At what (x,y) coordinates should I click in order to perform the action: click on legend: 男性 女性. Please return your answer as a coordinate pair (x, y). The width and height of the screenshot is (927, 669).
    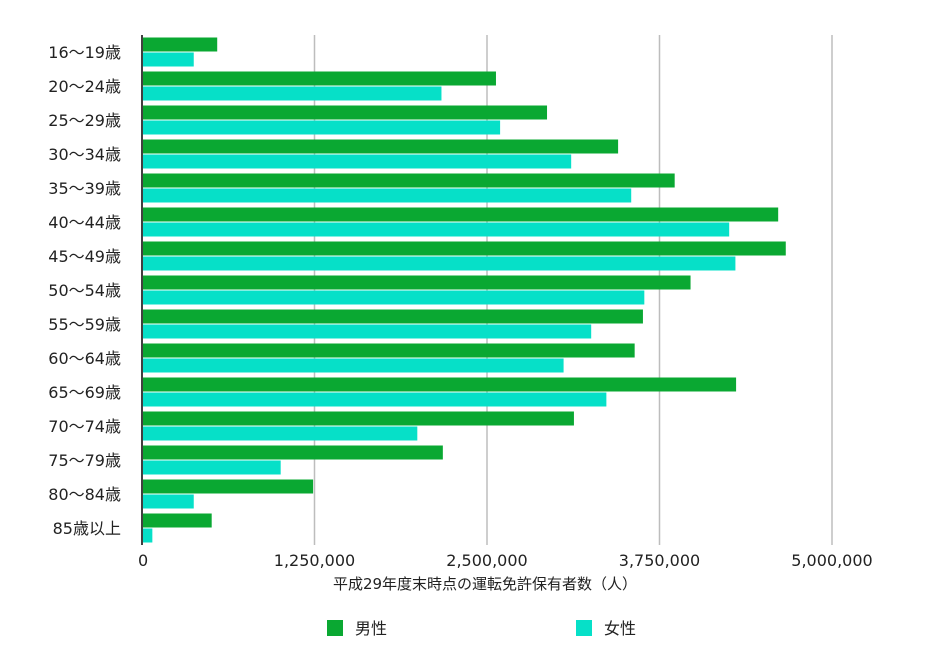
    Looking at the image, I should click on (481, 628).